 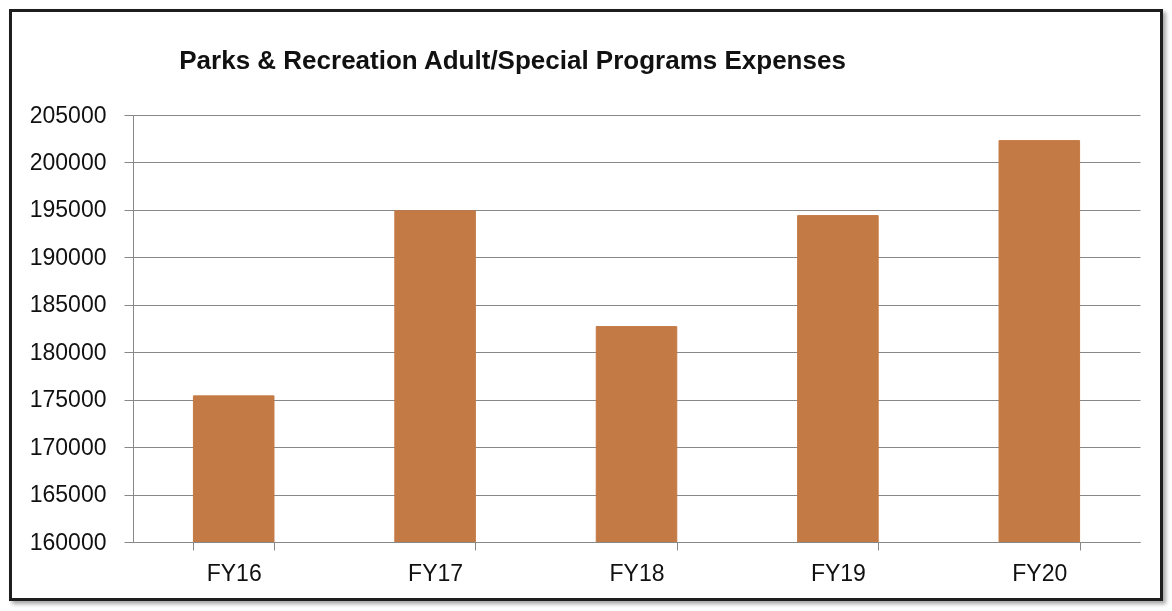 What do you see at coordinates (68, 114) in the screenshot?
I see `y-tick-label: 205000` at bounding box center [68, 114].